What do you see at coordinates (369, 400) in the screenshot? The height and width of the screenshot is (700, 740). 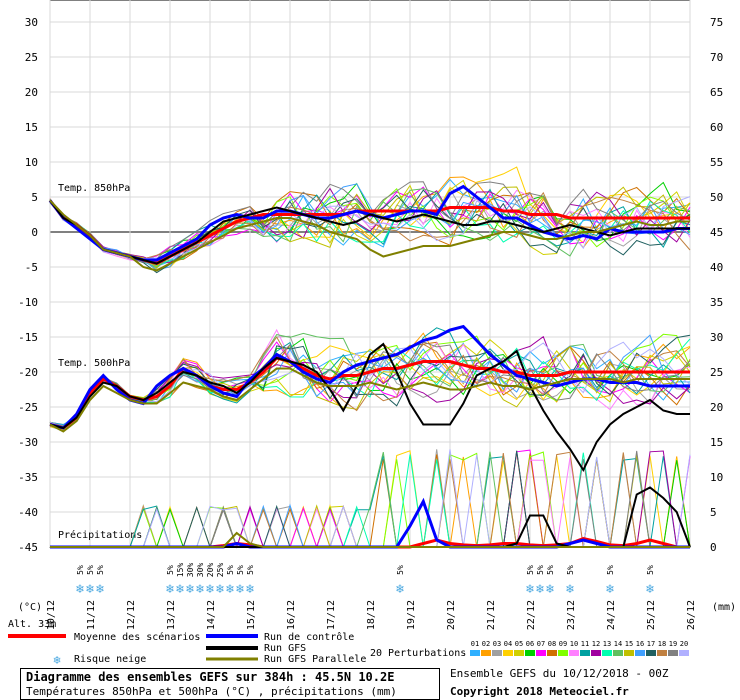 I see `series-3-t500-line` at bounding box center [369, 400].